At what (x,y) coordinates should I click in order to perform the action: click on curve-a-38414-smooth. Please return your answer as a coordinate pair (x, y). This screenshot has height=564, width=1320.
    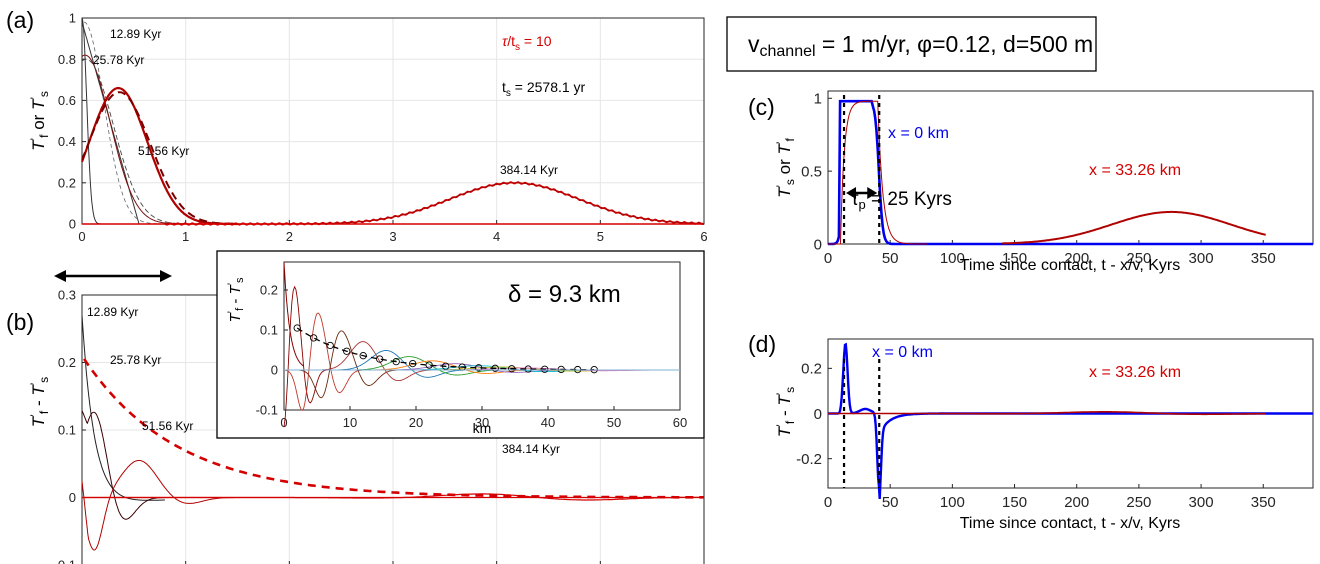
    Looking at the image, I should click on (434, 203).